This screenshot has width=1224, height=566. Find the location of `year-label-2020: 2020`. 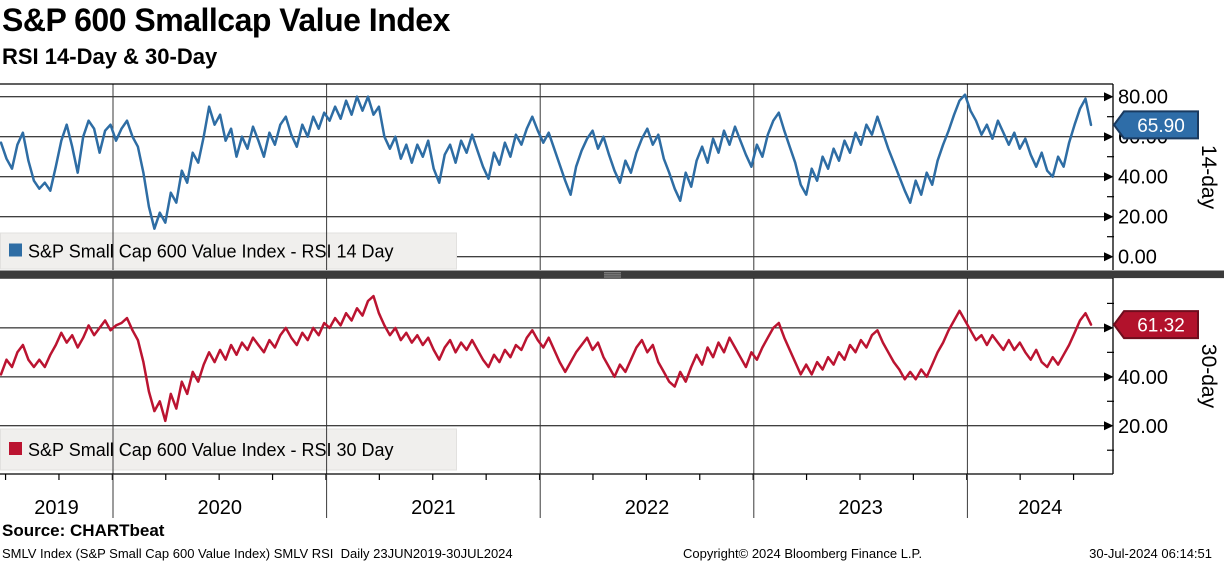

year-label-2020: 2020 is located at coordinates (220, 508).